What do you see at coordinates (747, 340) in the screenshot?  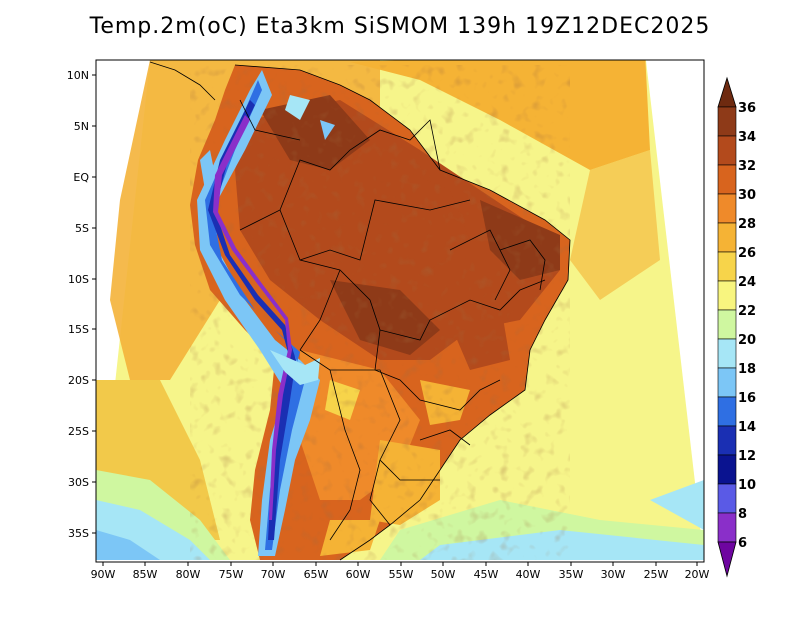 I see `colorbar-label: 20` at bounding box center [747, 340].